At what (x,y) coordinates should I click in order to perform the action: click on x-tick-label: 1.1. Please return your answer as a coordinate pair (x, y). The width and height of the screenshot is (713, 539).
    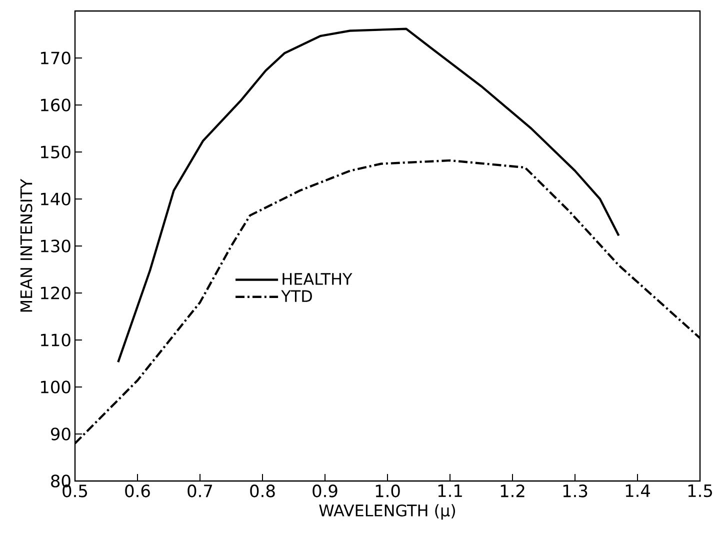
    Looking at the image, I should click on (450, 490).